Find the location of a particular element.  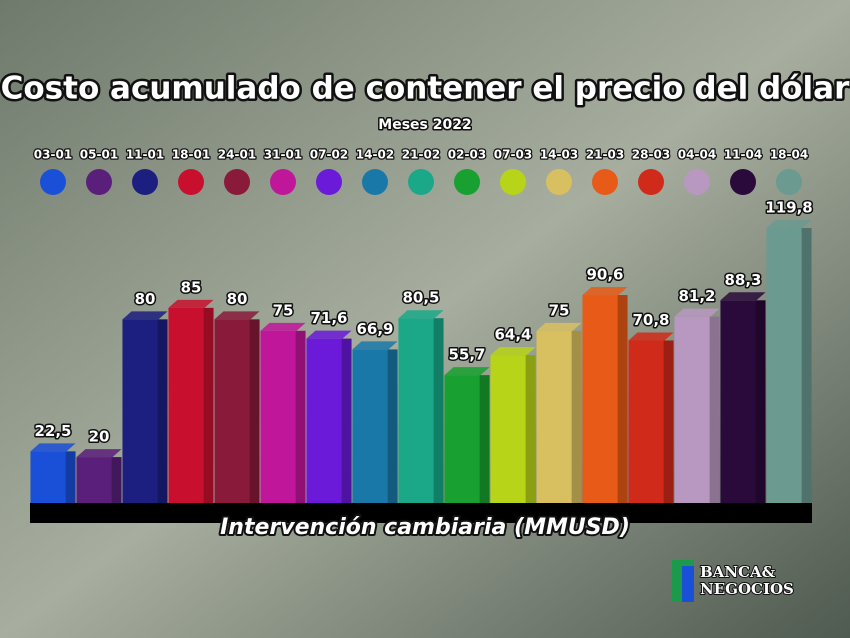

axis-band is located at coordinates (421, 513).